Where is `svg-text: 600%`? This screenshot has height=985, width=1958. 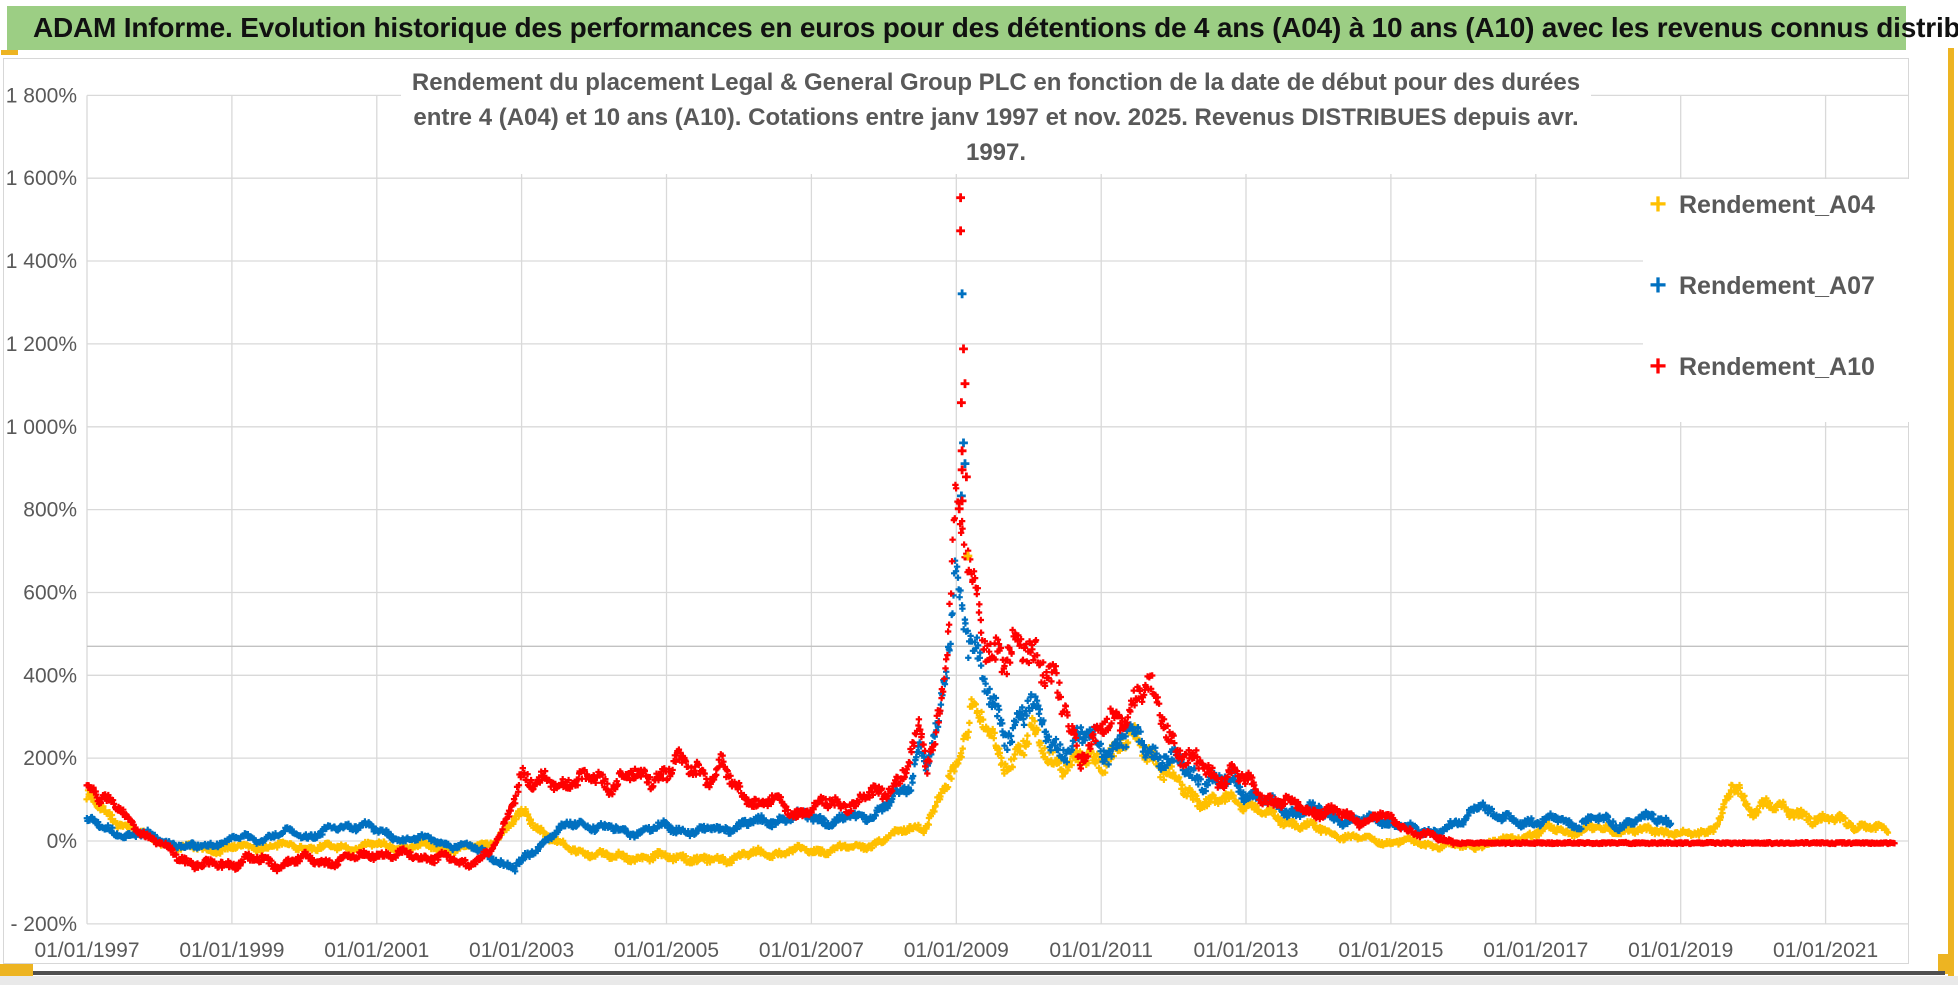 svg-text: 600% is located at coordinates (50, 593).